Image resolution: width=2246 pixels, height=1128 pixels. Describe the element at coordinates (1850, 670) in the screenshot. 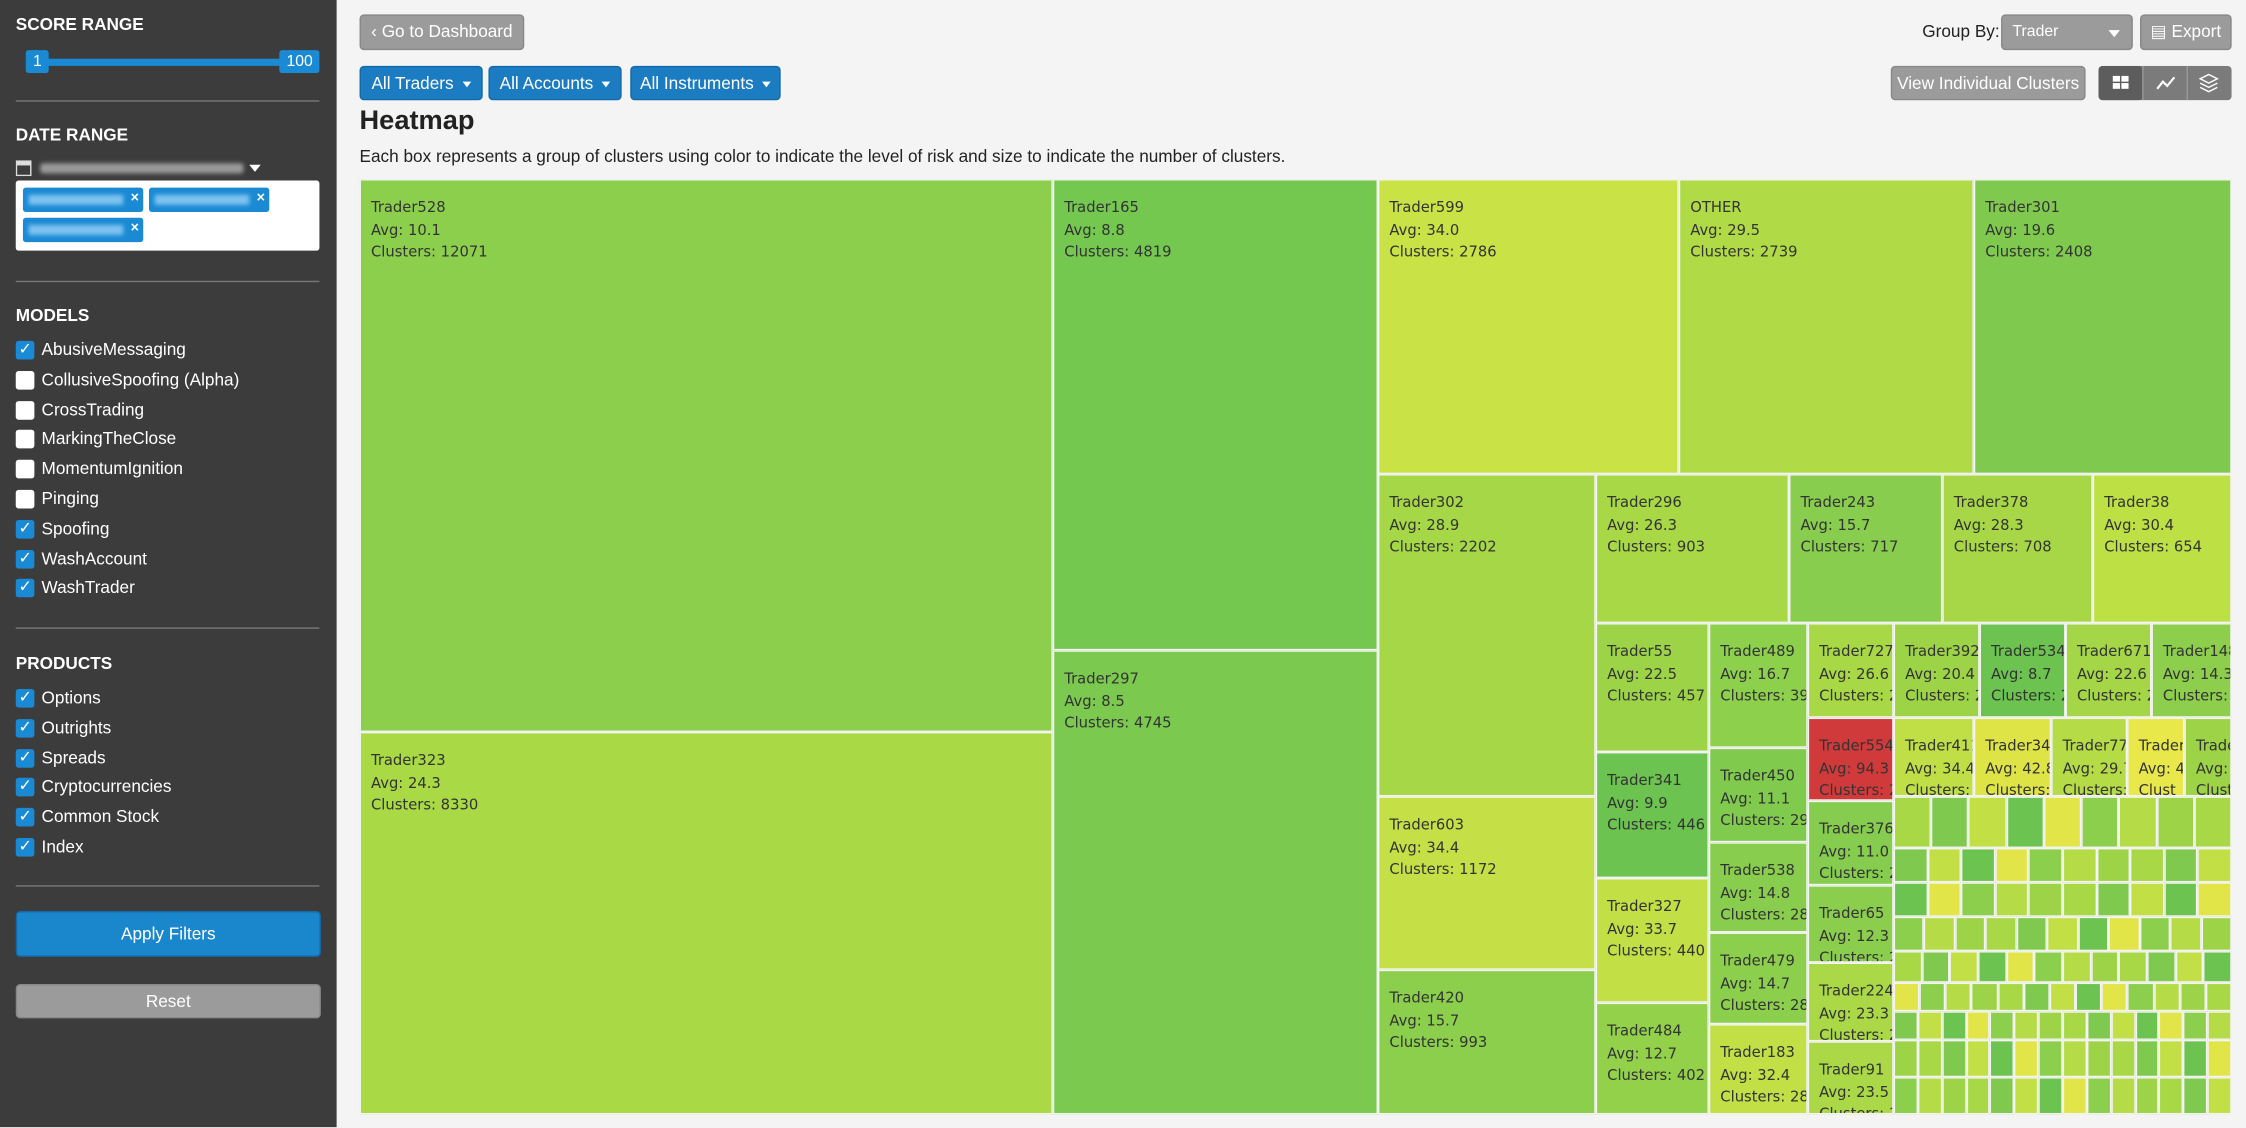

I see `treemap-box: Trader727 Avg: 26.6 Clusters: 2` at that location.